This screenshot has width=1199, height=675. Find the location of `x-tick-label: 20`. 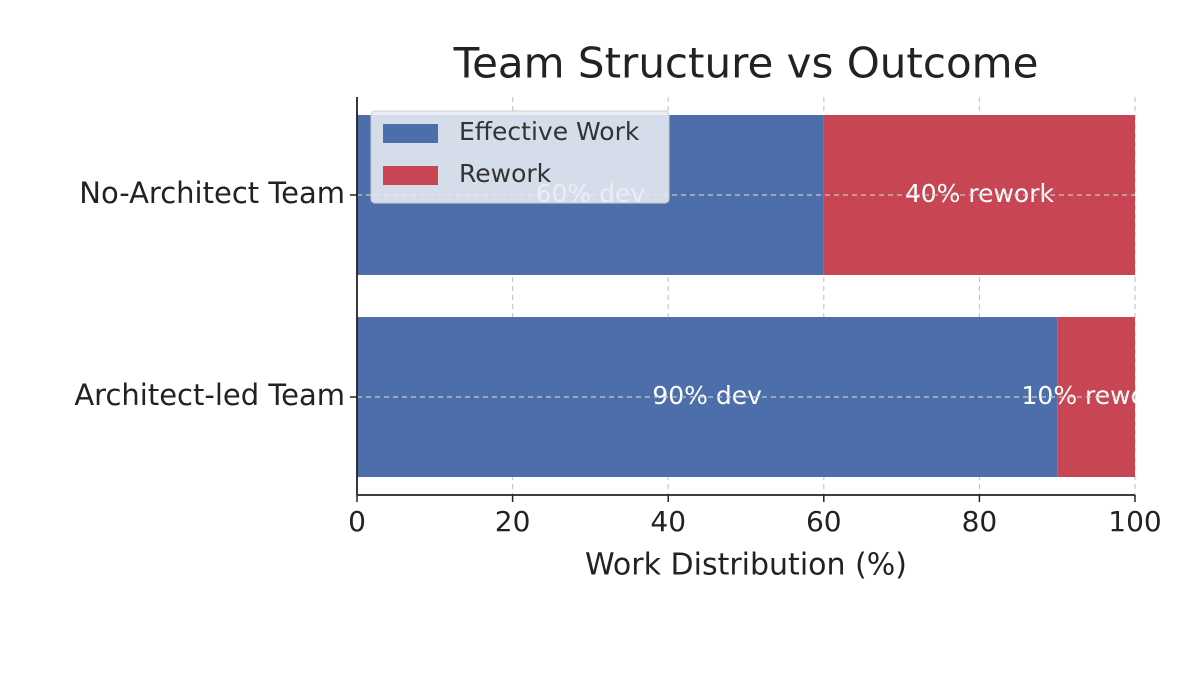

x-tick-label: 20 is located at coordinates (513, 521).